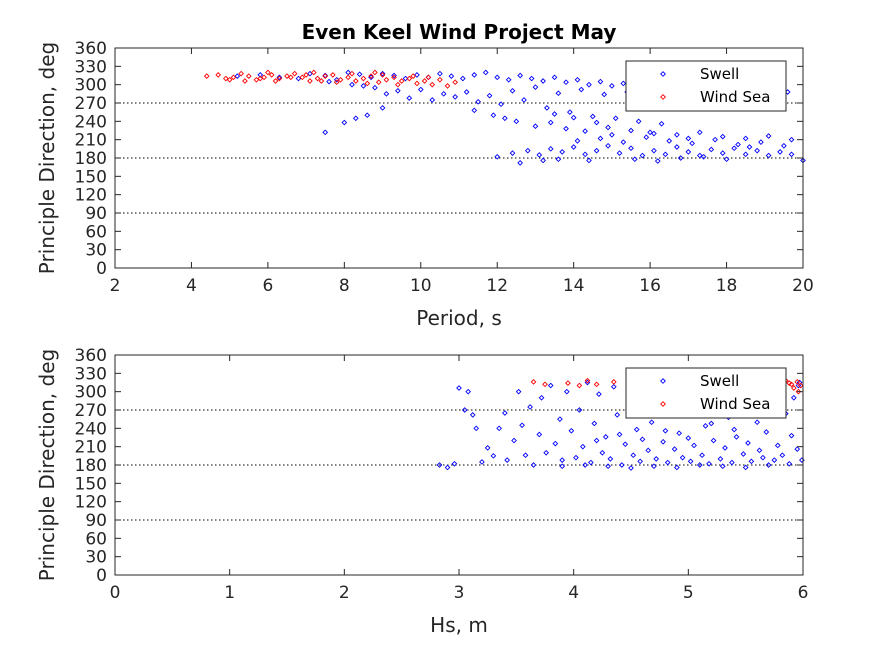 This screenshot has width=887, height=648. Describe the element at coordinates (663, 74) in the screenshot. I see `legend-marker` at that location.